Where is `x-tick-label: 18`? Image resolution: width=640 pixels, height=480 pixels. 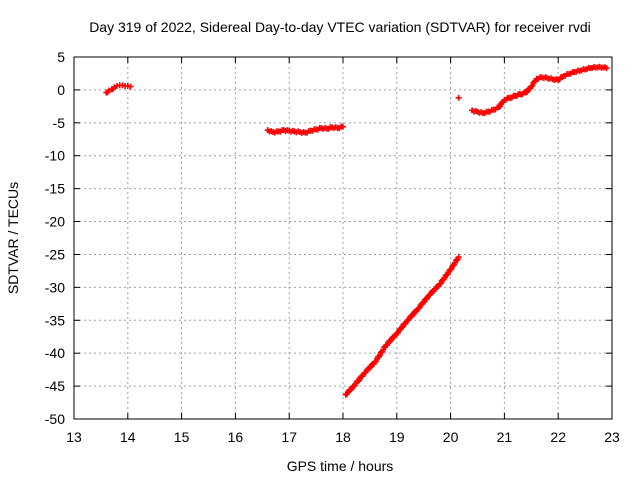
x-tick-label: 18 is located at coordinates (343, 437).